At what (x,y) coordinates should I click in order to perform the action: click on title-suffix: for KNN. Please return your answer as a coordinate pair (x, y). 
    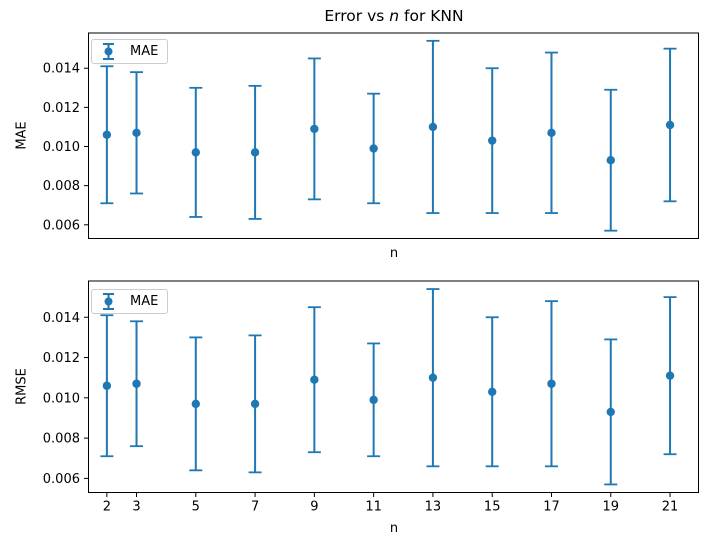
    Looking at the image, I should click on (431, 16).